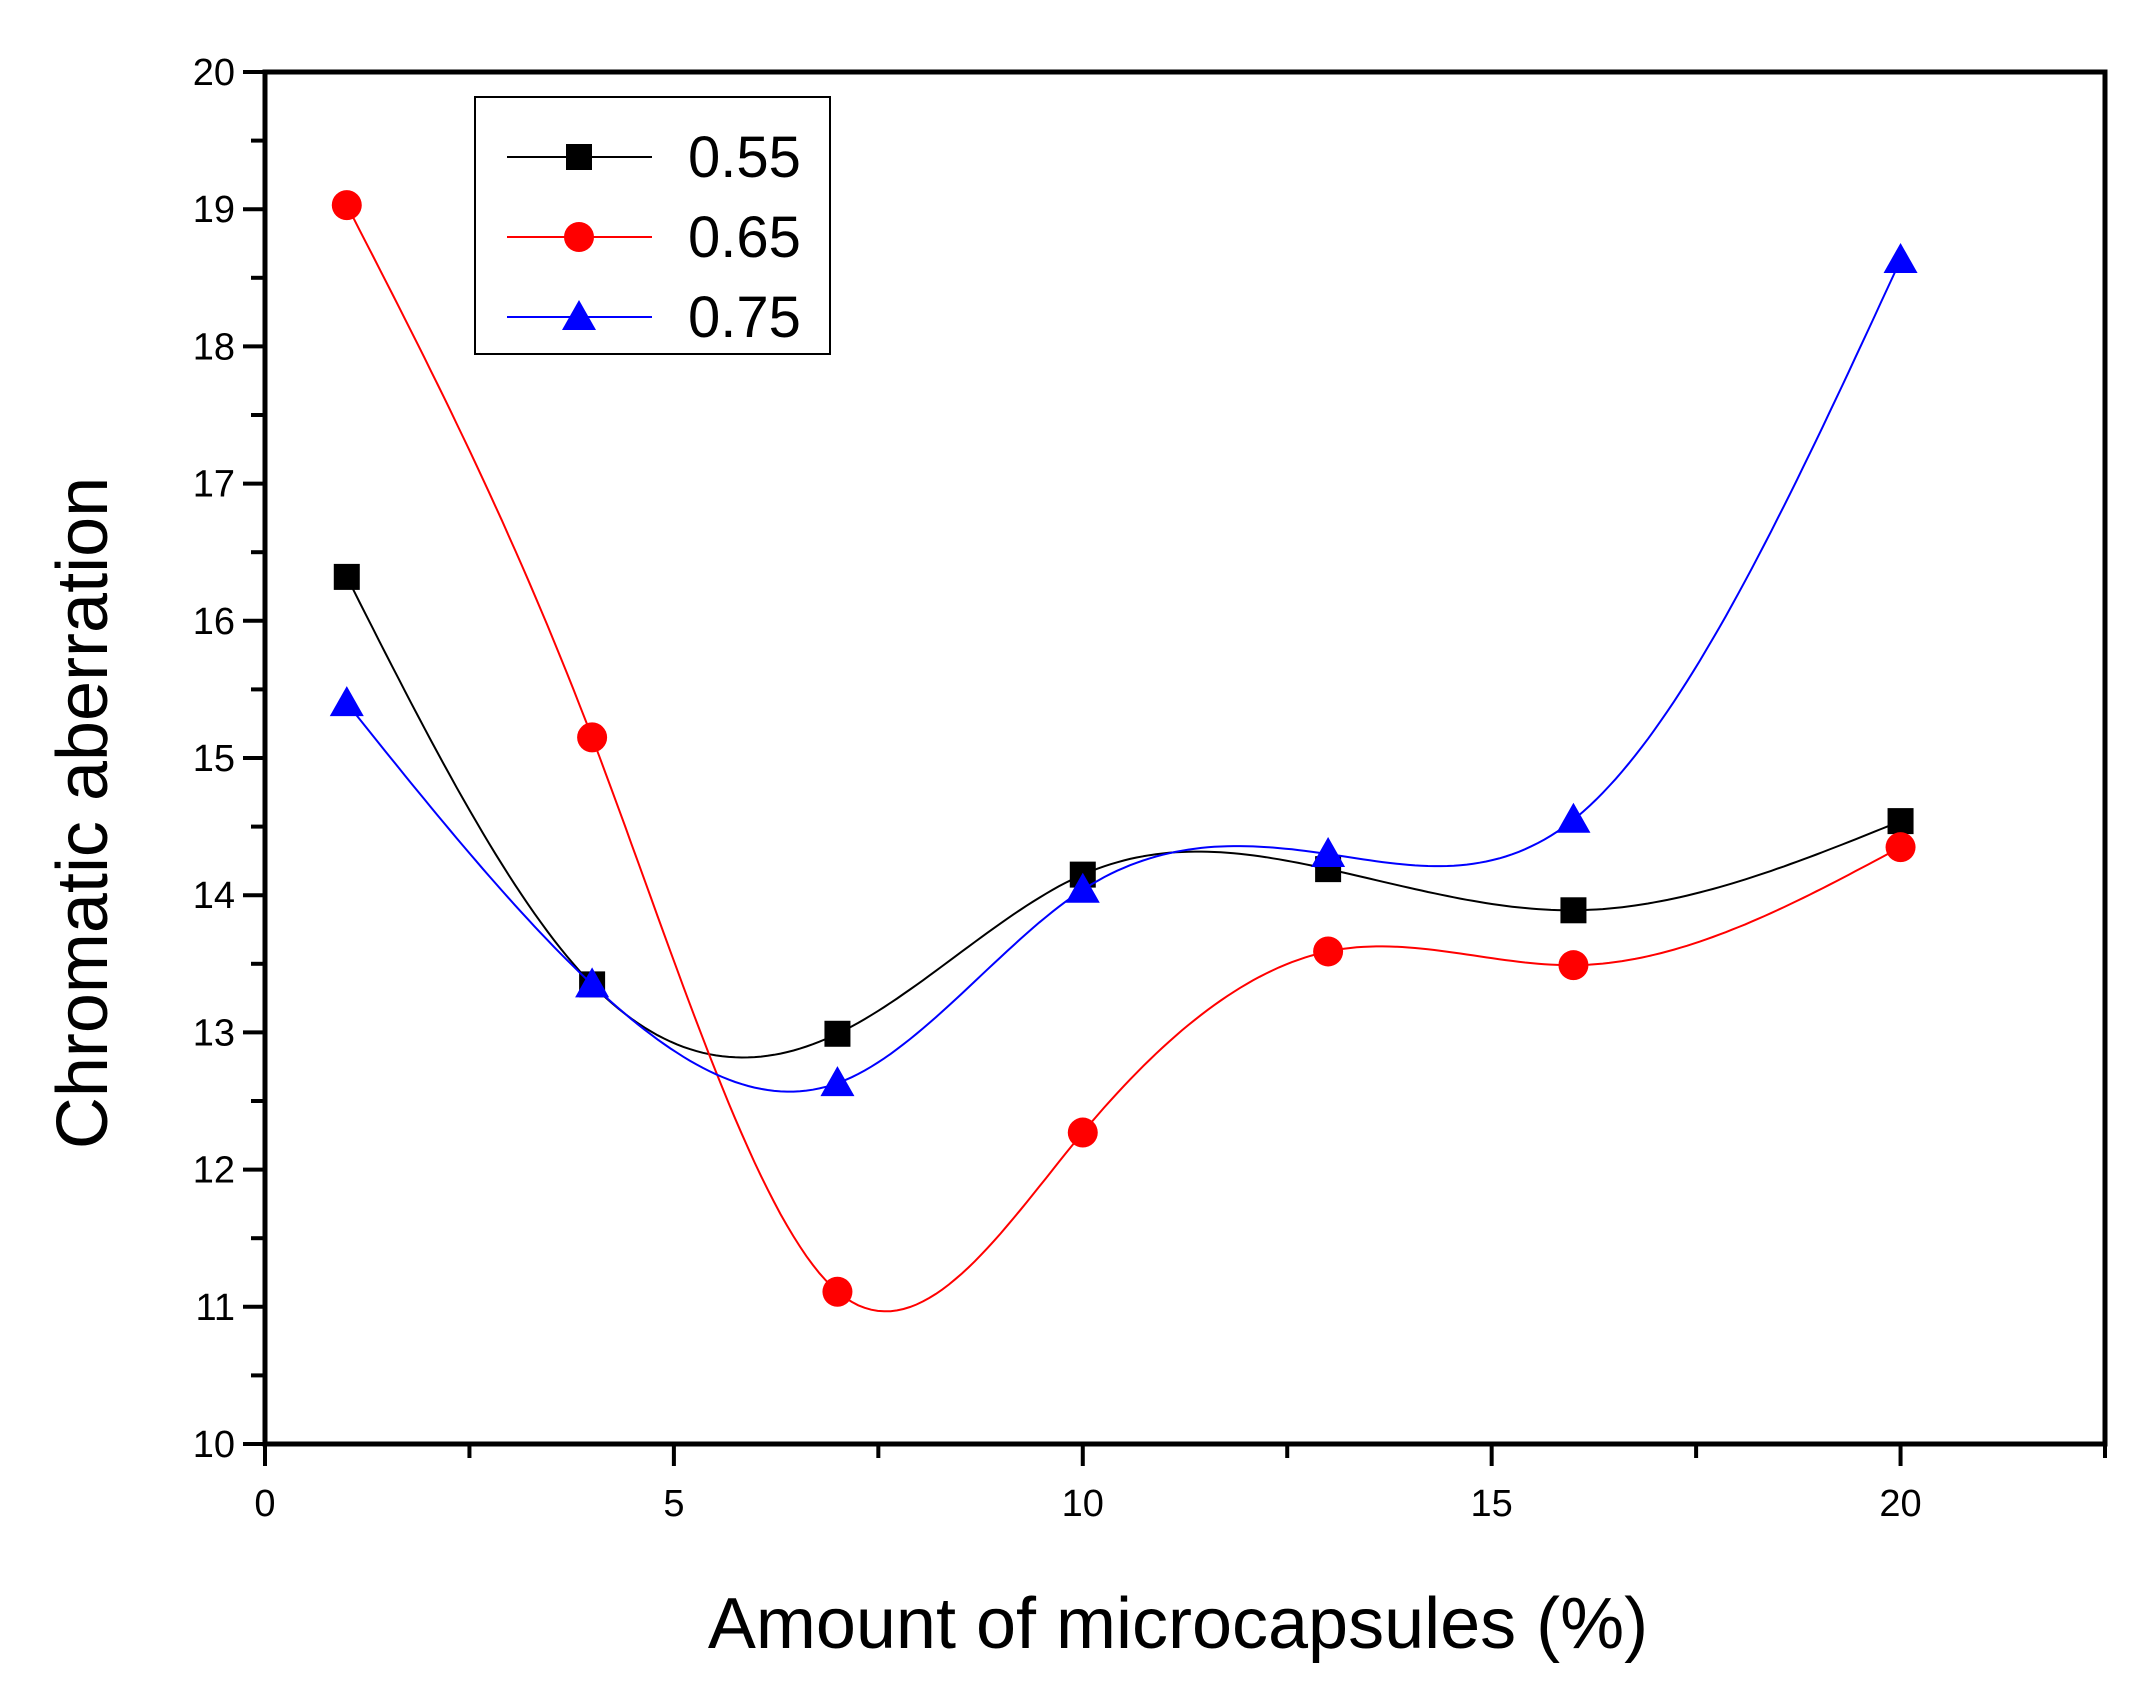 Image resolution: width=2132 pixels, height=1694 pixels. What do you see at coordinates (579, 315) in the screenshot?
I see `legend-marker-0.75` at bounding box center [579, 315].